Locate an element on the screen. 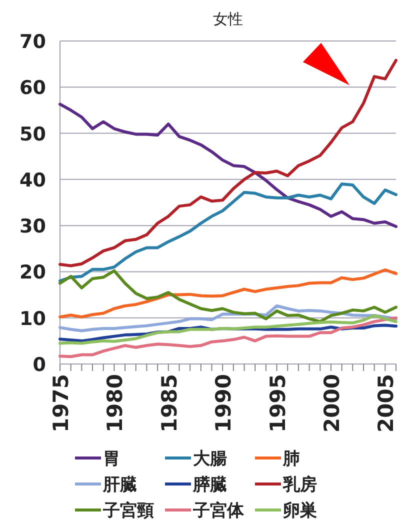 This screenshot has width=403, height=525. y-tick-label: 70 is located at coordinates (33, 42).